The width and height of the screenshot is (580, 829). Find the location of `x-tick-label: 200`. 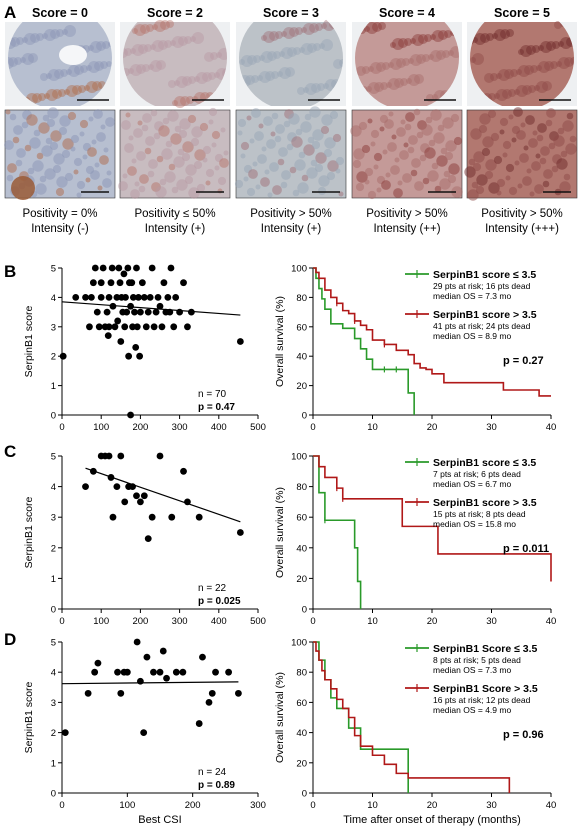

x-tick-label: 200 is located at coordinates (140, 621).